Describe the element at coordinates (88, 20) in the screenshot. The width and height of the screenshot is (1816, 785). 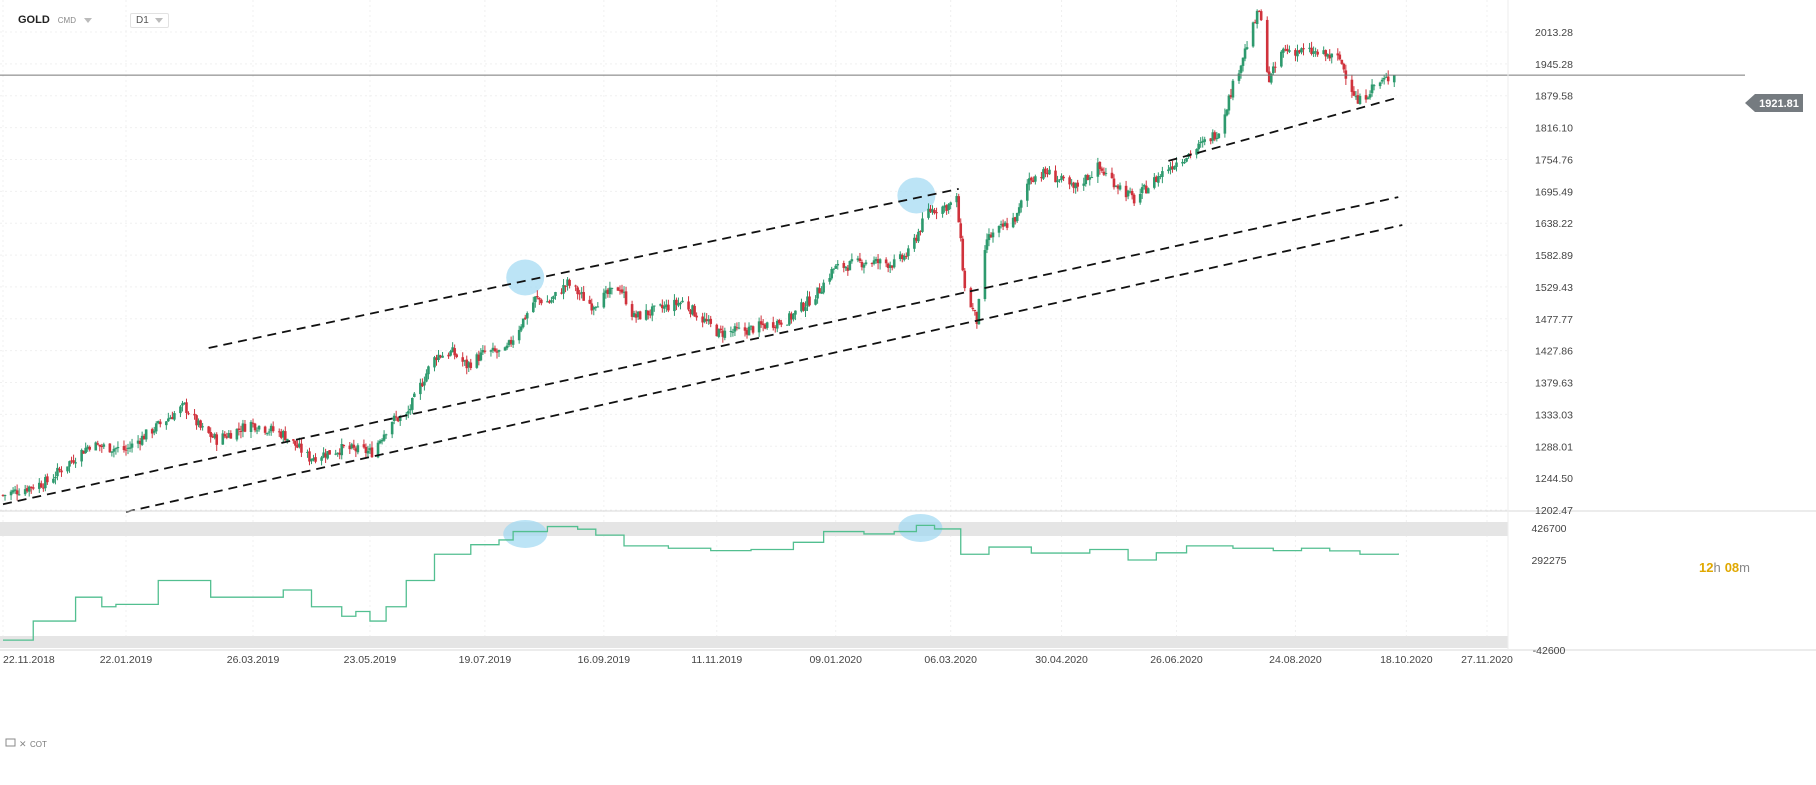
I see `symbol-dropdown-icon` at that location.